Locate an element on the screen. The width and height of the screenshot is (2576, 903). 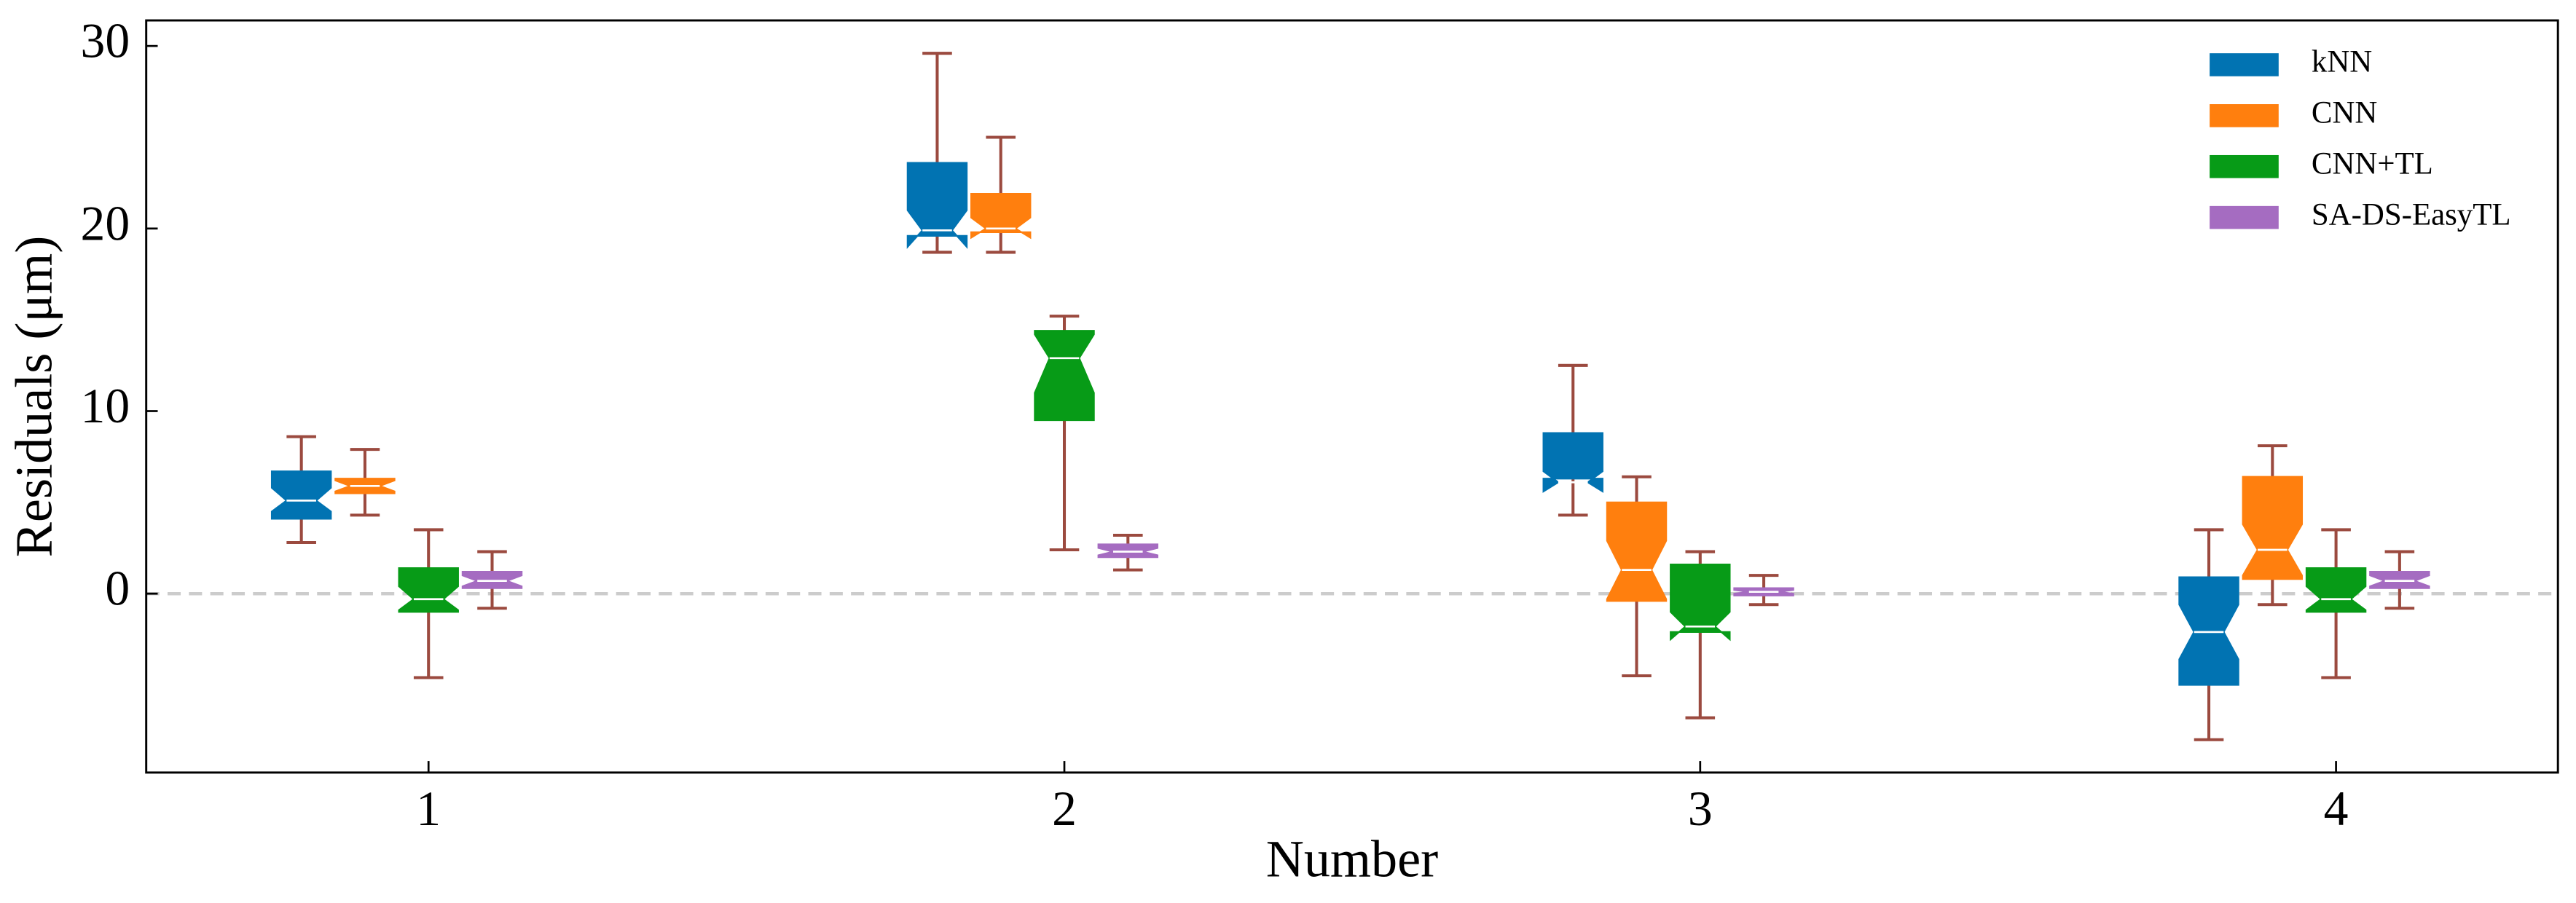
y-axis-label: Residuals (μm) is located at coordinates (34, 396).